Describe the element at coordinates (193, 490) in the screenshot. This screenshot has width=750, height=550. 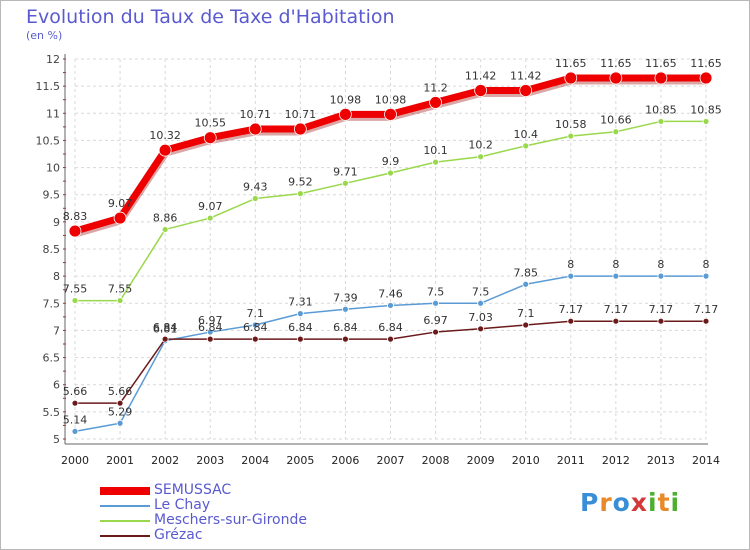
I see `legend-label-semussac: SEMUSSAC` at that location.